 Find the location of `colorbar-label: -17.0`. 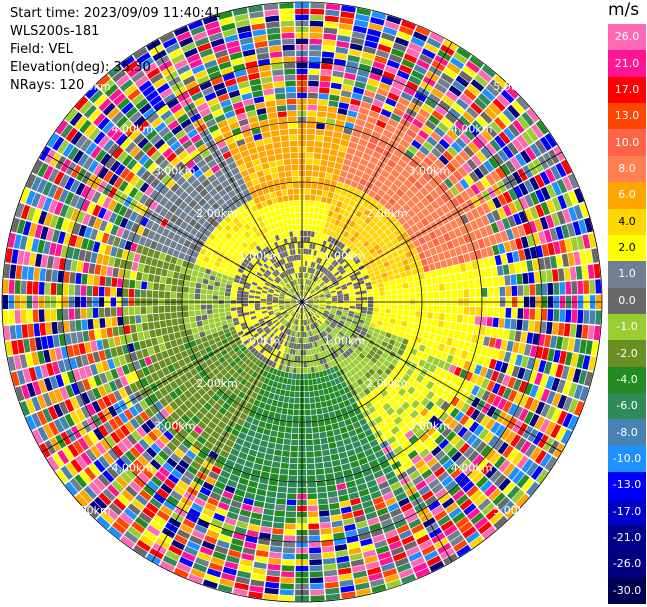

colorbar-label: -17.0 is located at coordinates (627, 511).